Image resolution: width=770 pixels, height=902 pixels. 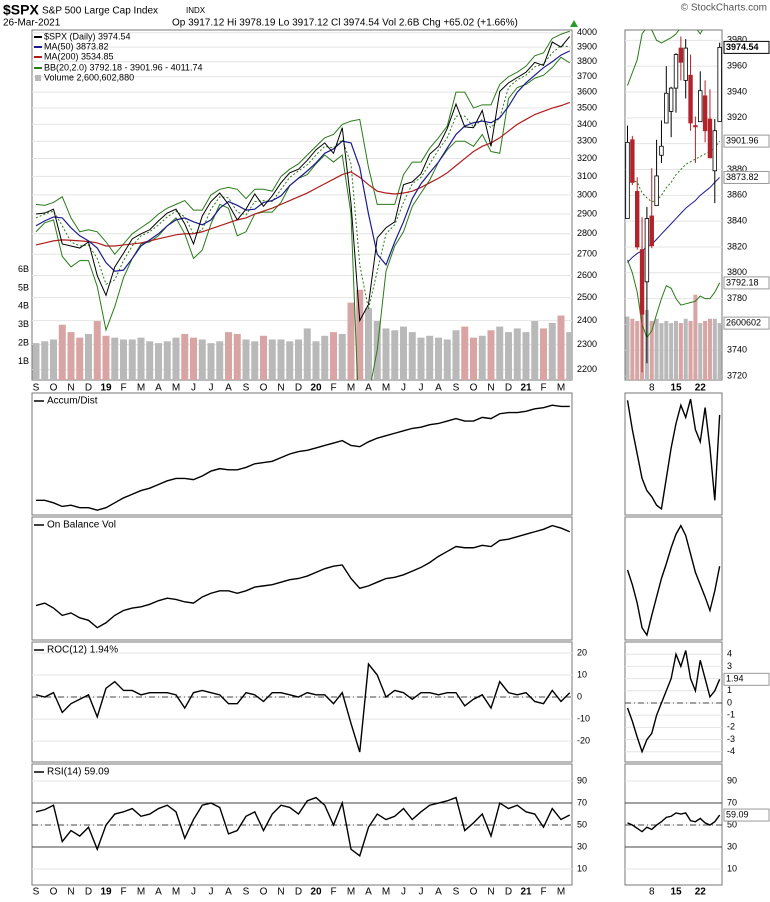 What do you see at coordinates (587, 369) in the screenshot?
I see `y-tick-label: 2200` at bounding box center [587, 369].